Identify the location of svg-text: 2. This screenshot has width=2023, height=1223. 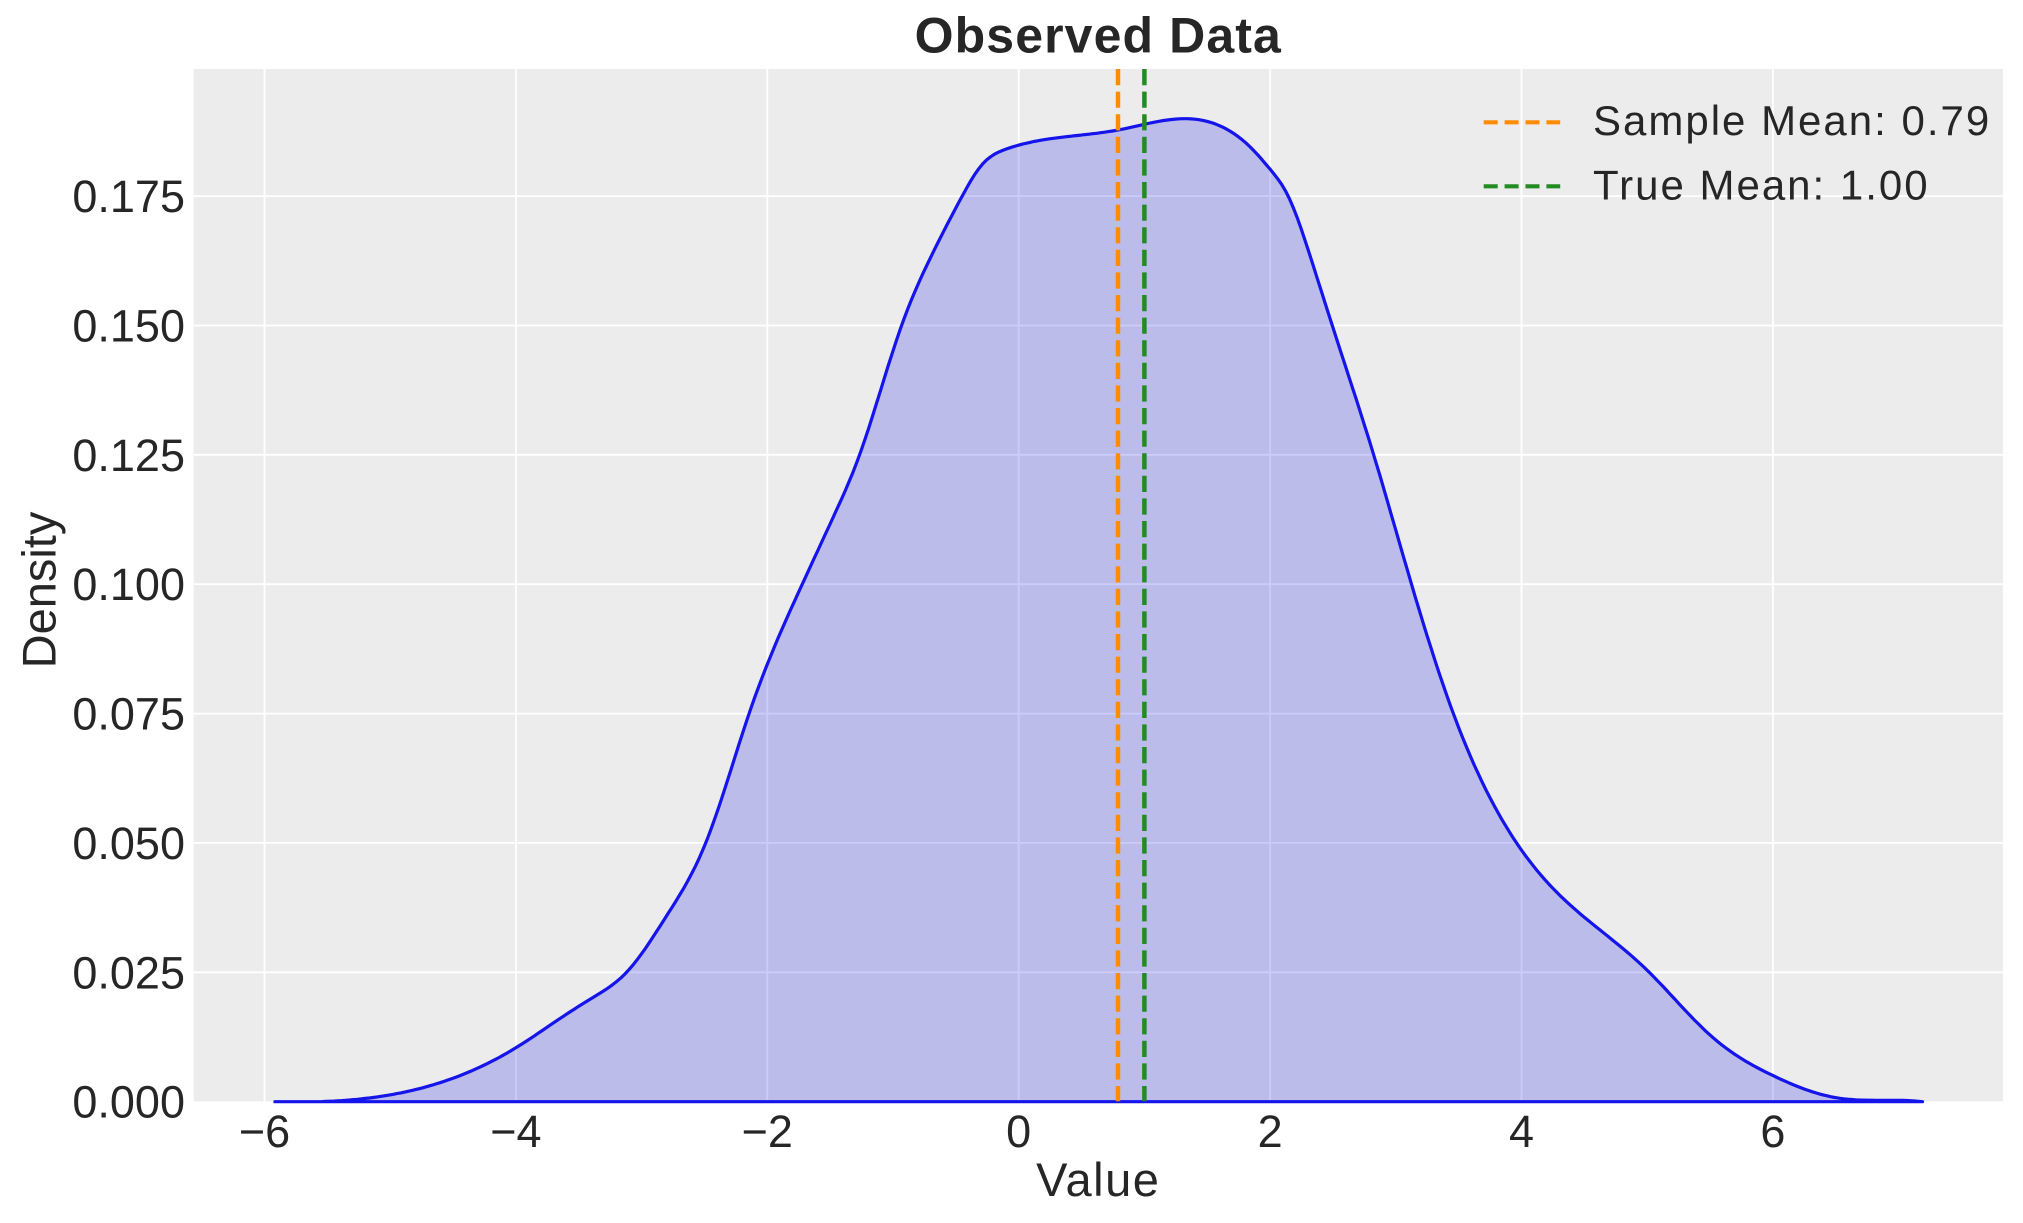
(1270, 1131).